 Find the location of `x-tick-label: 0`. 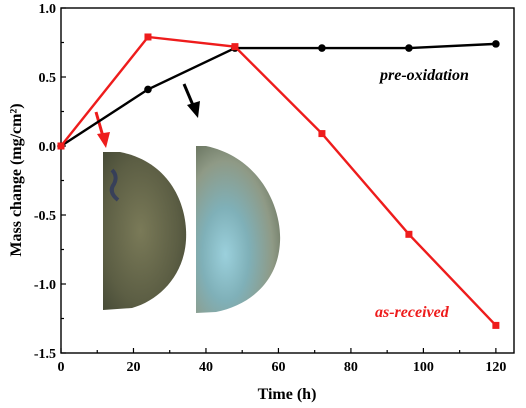

x-tick-label: 0 is located at coordinates (61, 367).